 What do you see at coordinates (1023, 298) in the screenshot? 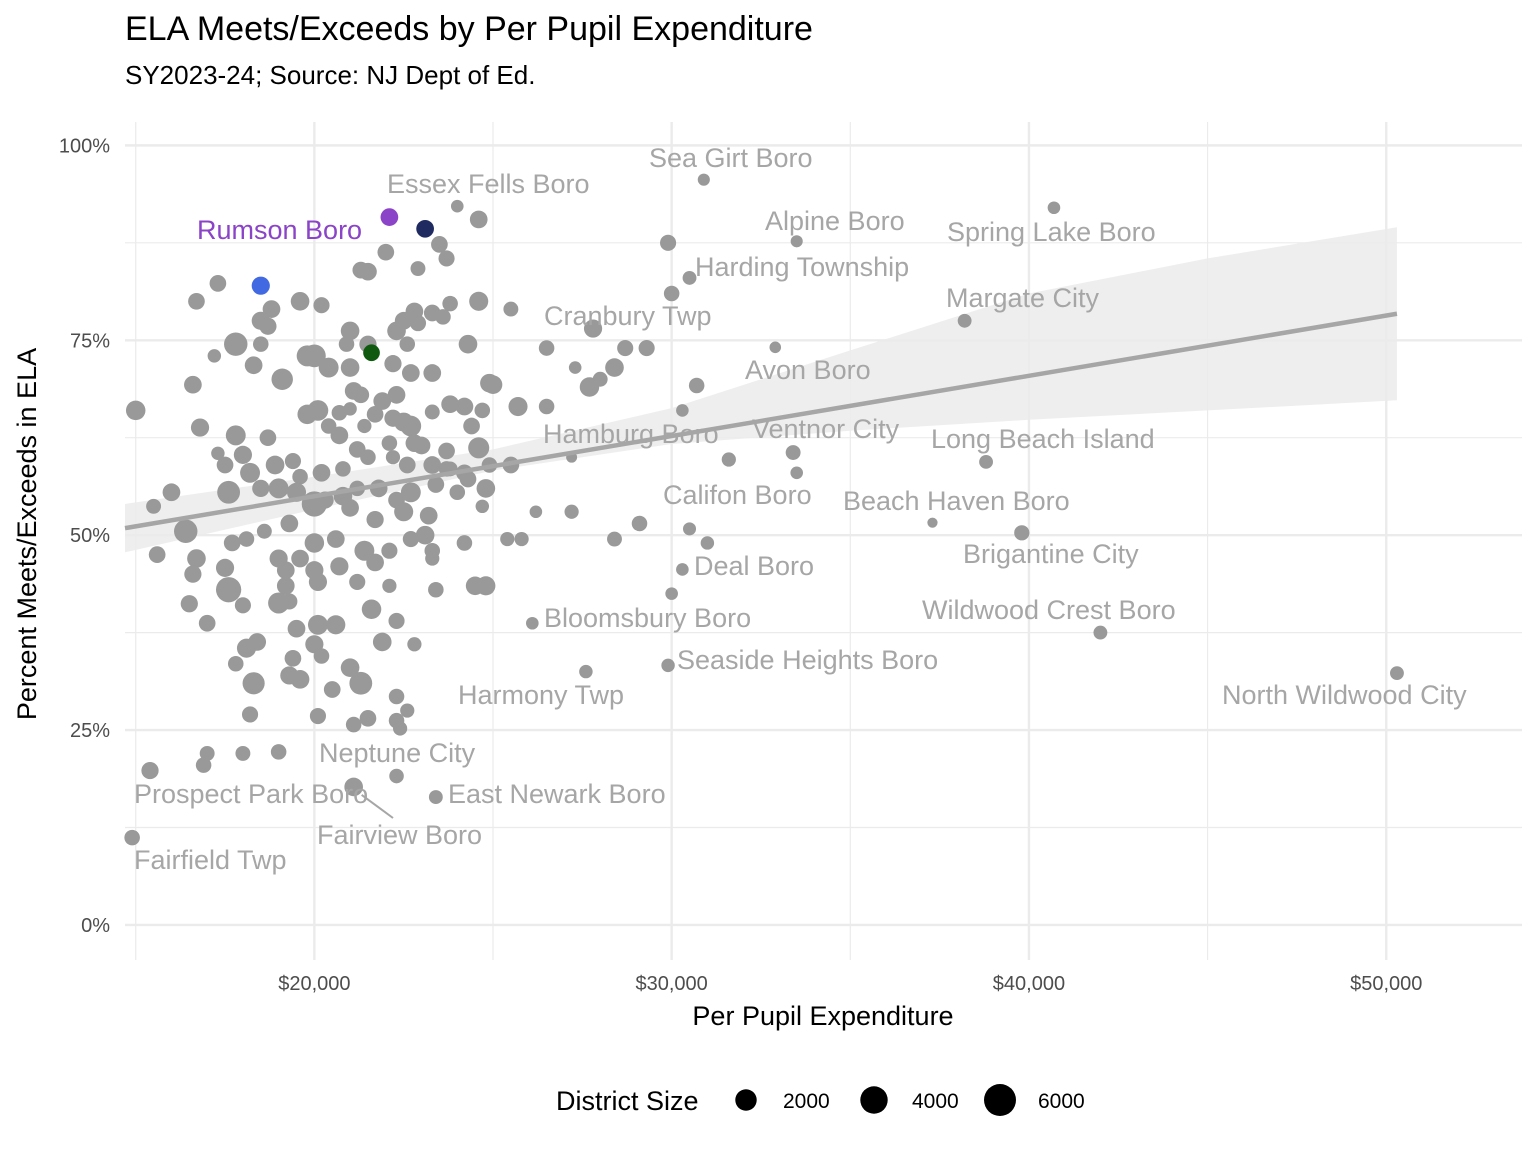
I see `point-label: Margate City` at bounding box center [1023, 298].